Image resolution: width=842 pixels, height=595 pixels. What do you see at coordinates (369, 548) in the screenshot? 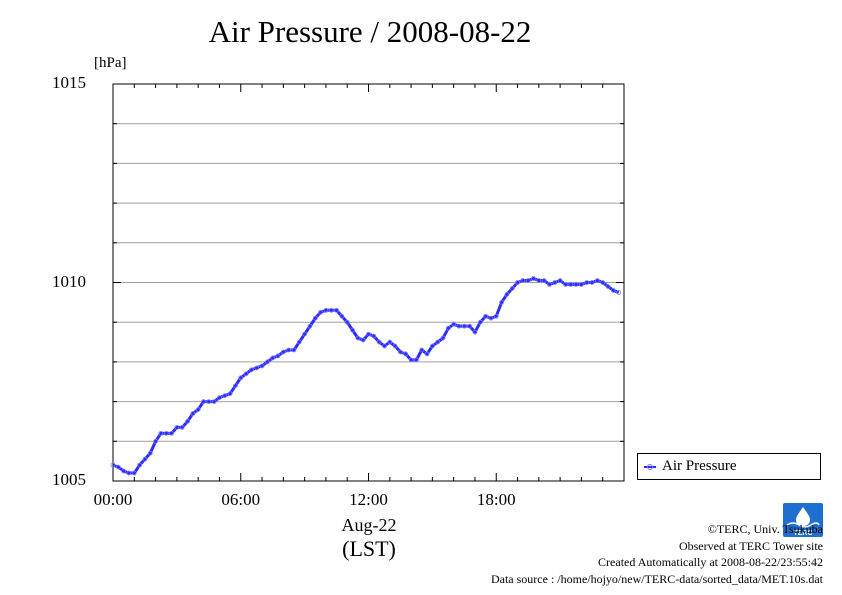
I see `x-axis-timezone-label: (LST)` at bounding box center [369, 548].